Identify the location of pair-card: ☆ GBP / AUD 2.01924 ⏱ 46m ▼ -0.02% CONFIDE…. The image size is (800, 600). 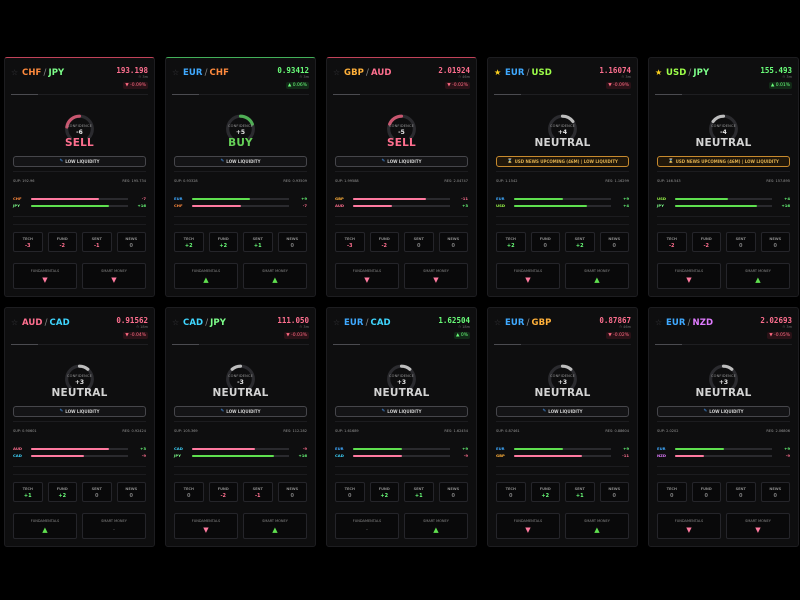
(401, 177).